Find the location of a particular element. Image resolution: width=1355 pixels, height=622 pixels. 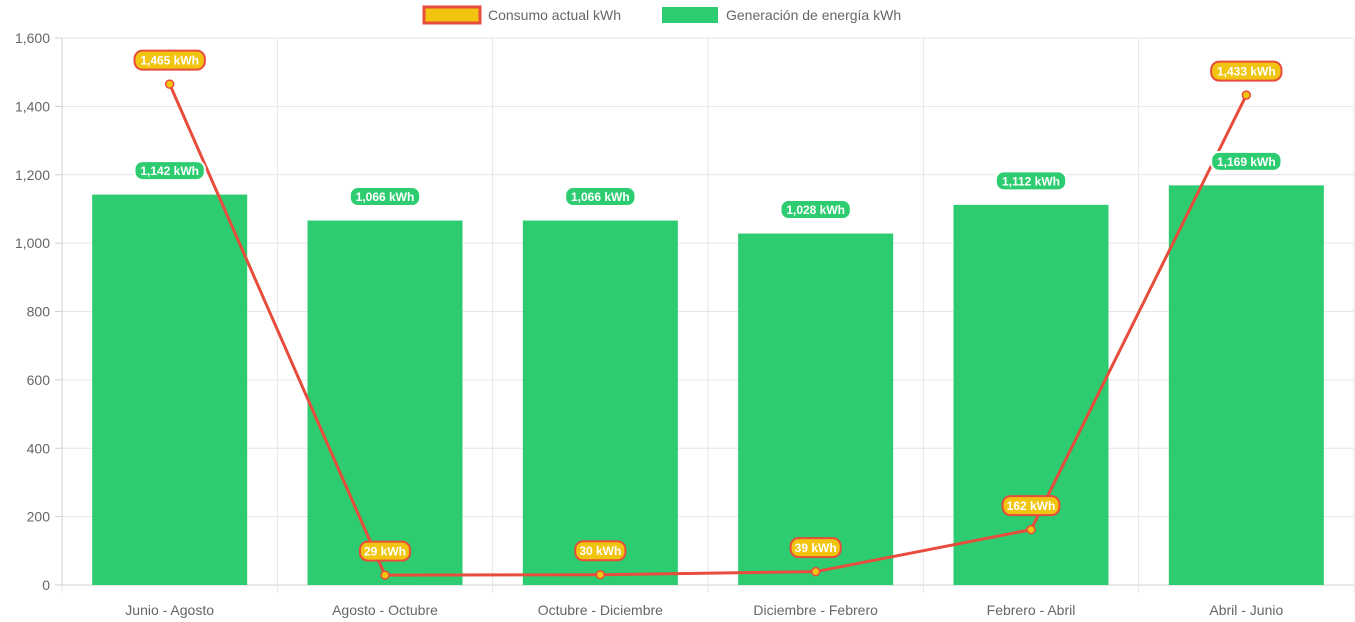

bar-data-label-text: 1,028 kWh is located at coordinates (815, 210).